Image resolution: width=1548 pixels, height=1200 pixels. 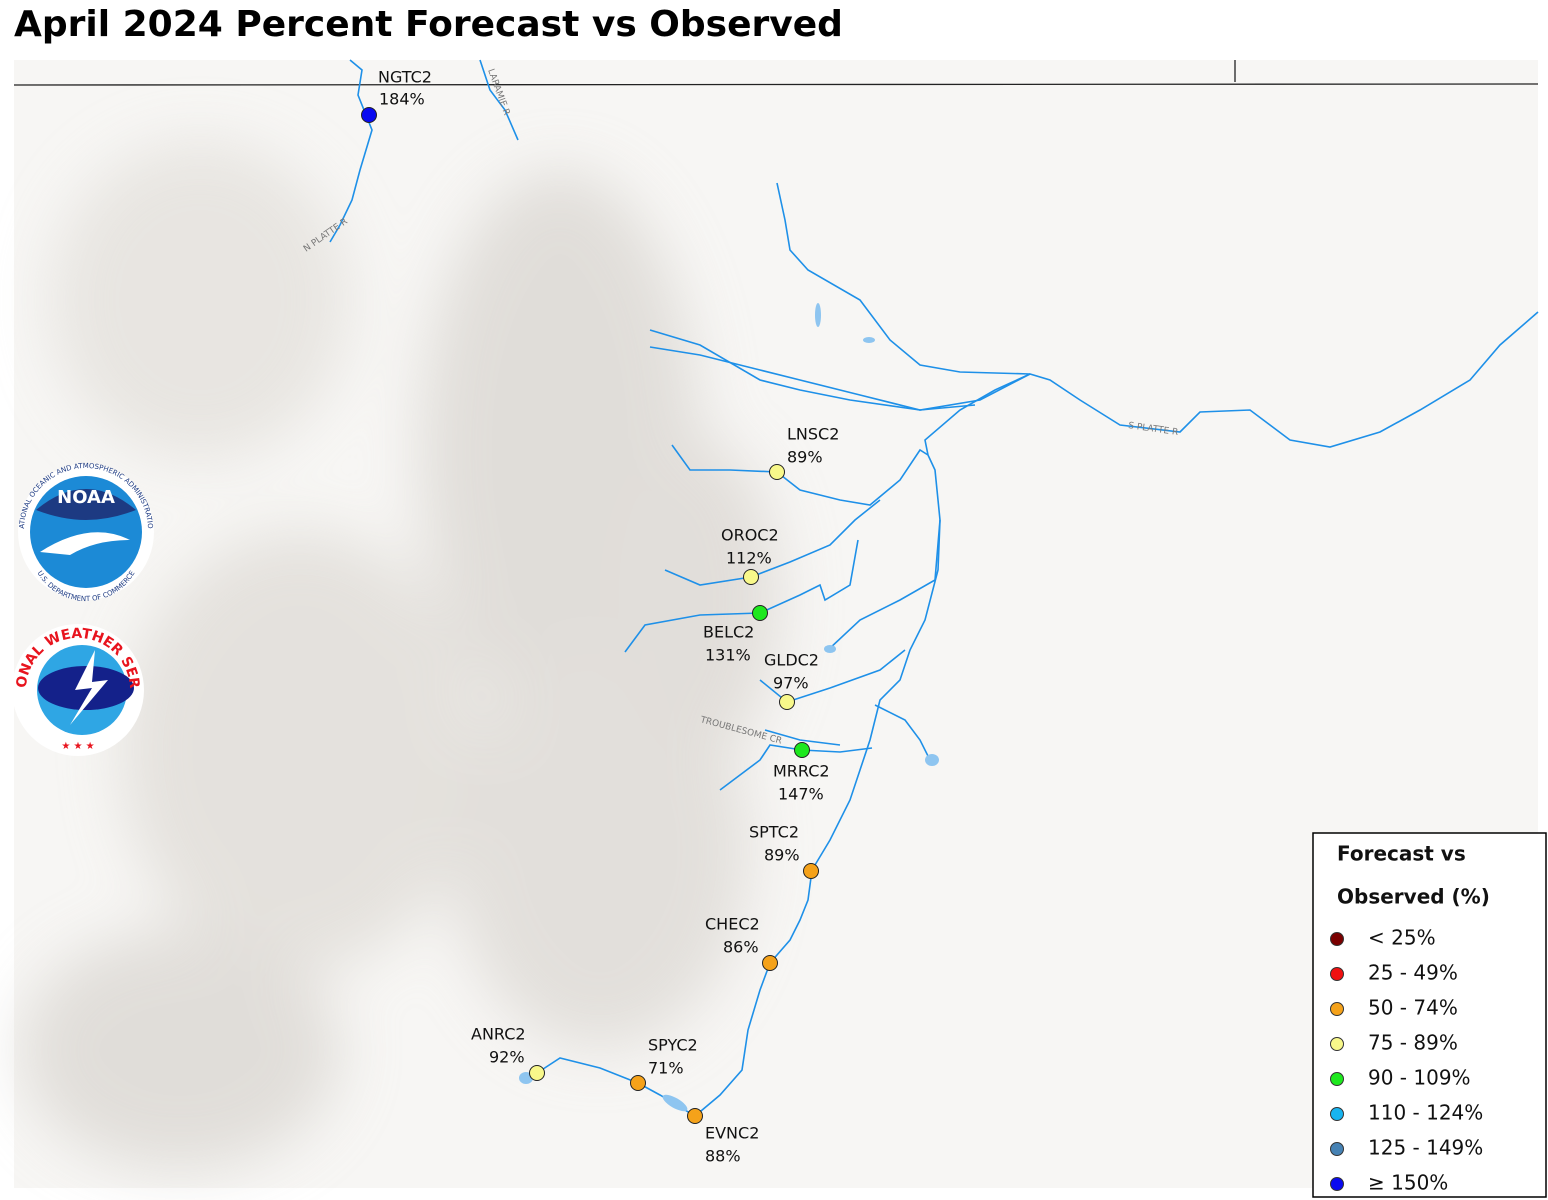 What do you see at coordinates (801, 794) in the screenshot?
I see `station-percent: 147%` at bounding box center [801, 794].